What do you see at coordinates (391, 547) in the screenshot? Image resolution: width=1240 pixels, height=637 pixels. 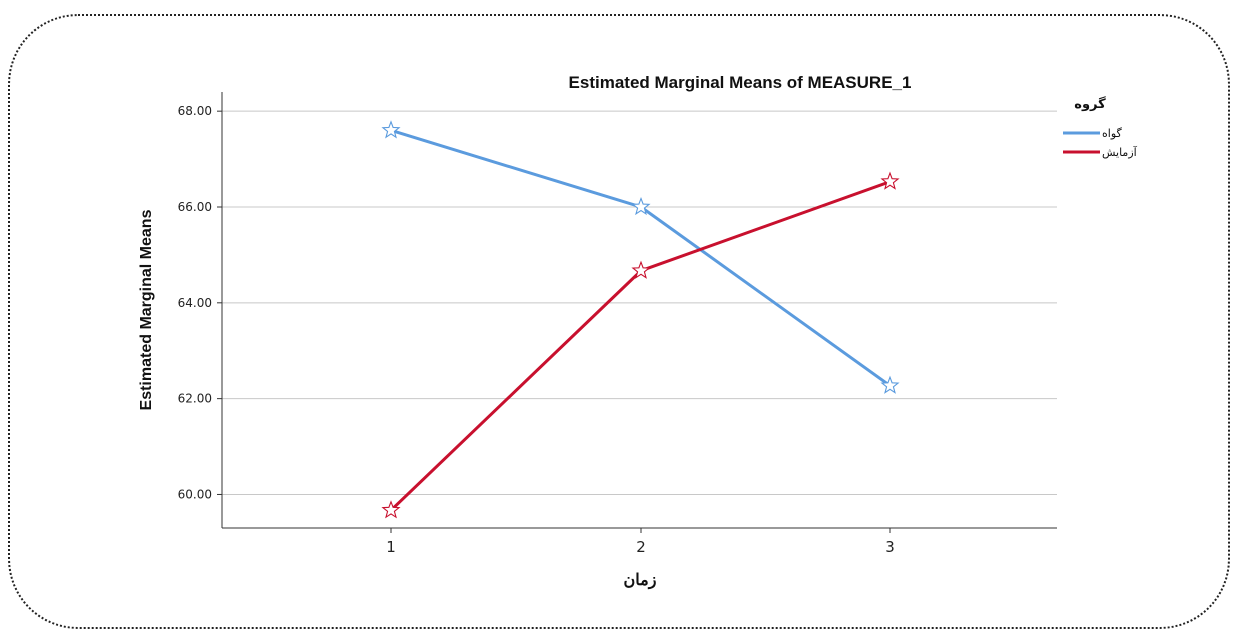 I see `x-tick-label: 1` at bounding box center [391, 547].